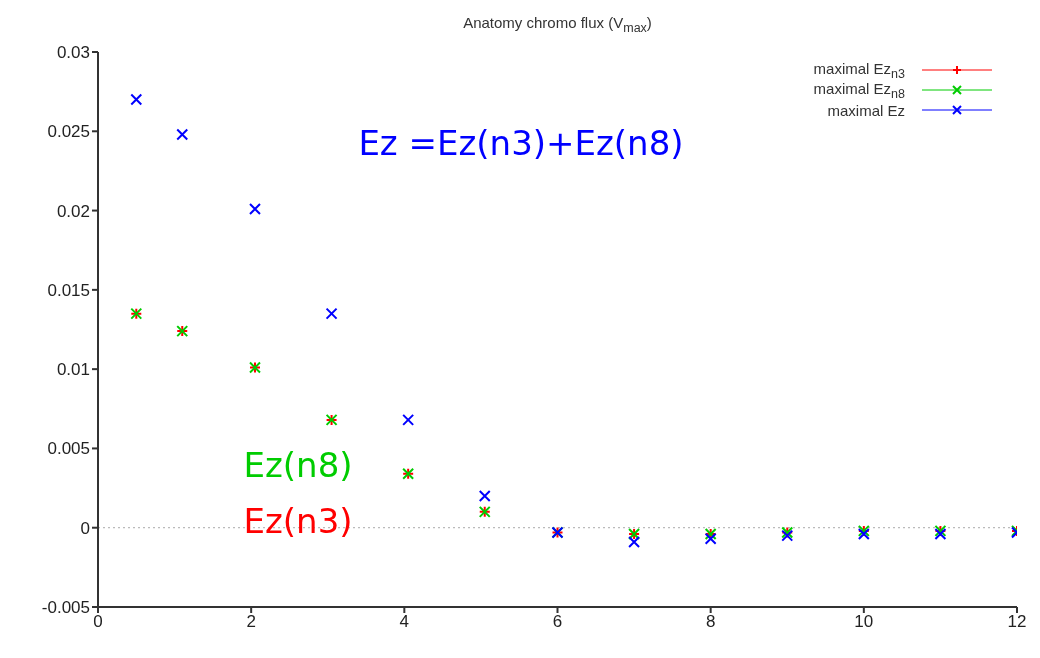  Describe the element at coordinates (98, 622) in the screenshot. I see `x-tick-label: 0` at that location.